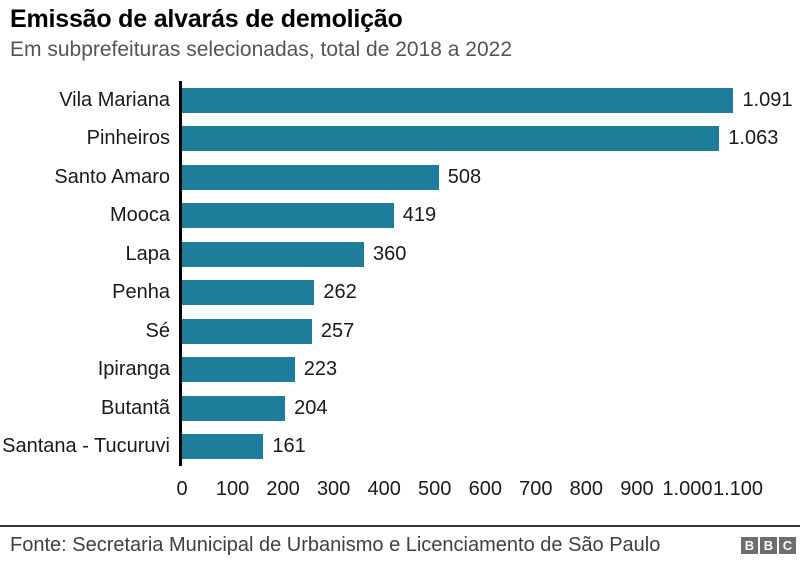  I want to click on bar-row: Lapa 360, so click(400, 254).